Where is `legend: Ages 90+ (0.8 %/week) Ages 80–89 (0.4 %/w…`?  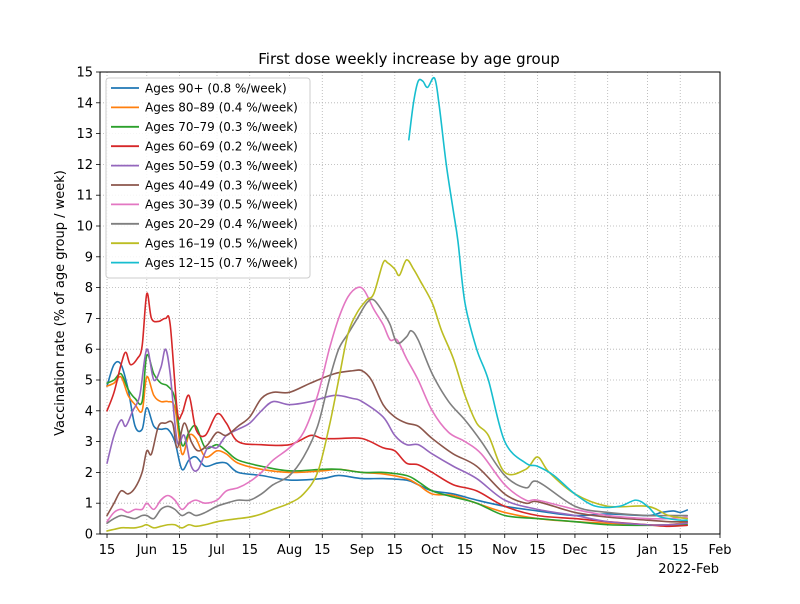 legend: Ages 90+ (0.8 %/week) Ages 80–89 (0.4 %/w… is located at coordinates (208, 178).